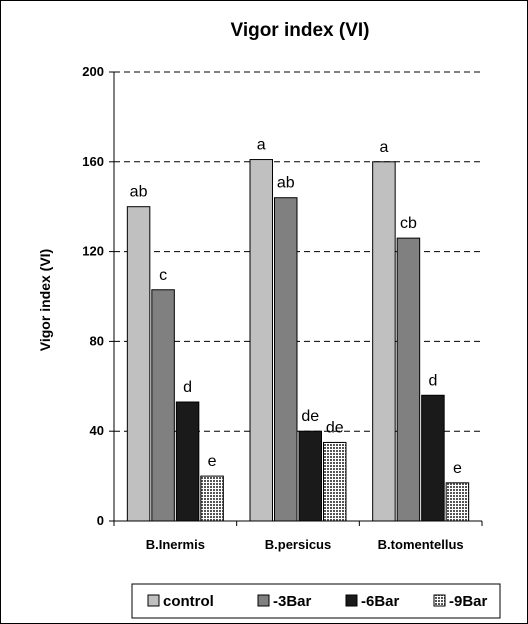 The width and height of the screenshot is (528, 624). What do you see at coordinates (175, 544) in the screenshot?
I see `x-category-label: B.Inermis` at bounding box center [175, 544].